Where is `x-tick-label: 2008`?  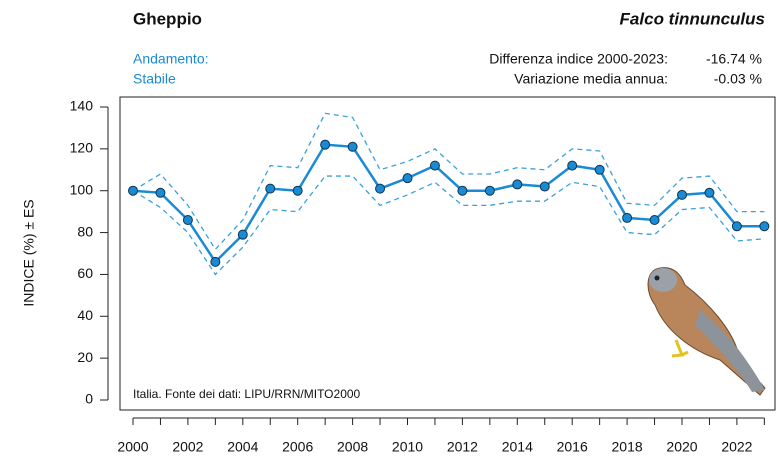 x-tick-label: 2008 is located at coordinates (352, 447).